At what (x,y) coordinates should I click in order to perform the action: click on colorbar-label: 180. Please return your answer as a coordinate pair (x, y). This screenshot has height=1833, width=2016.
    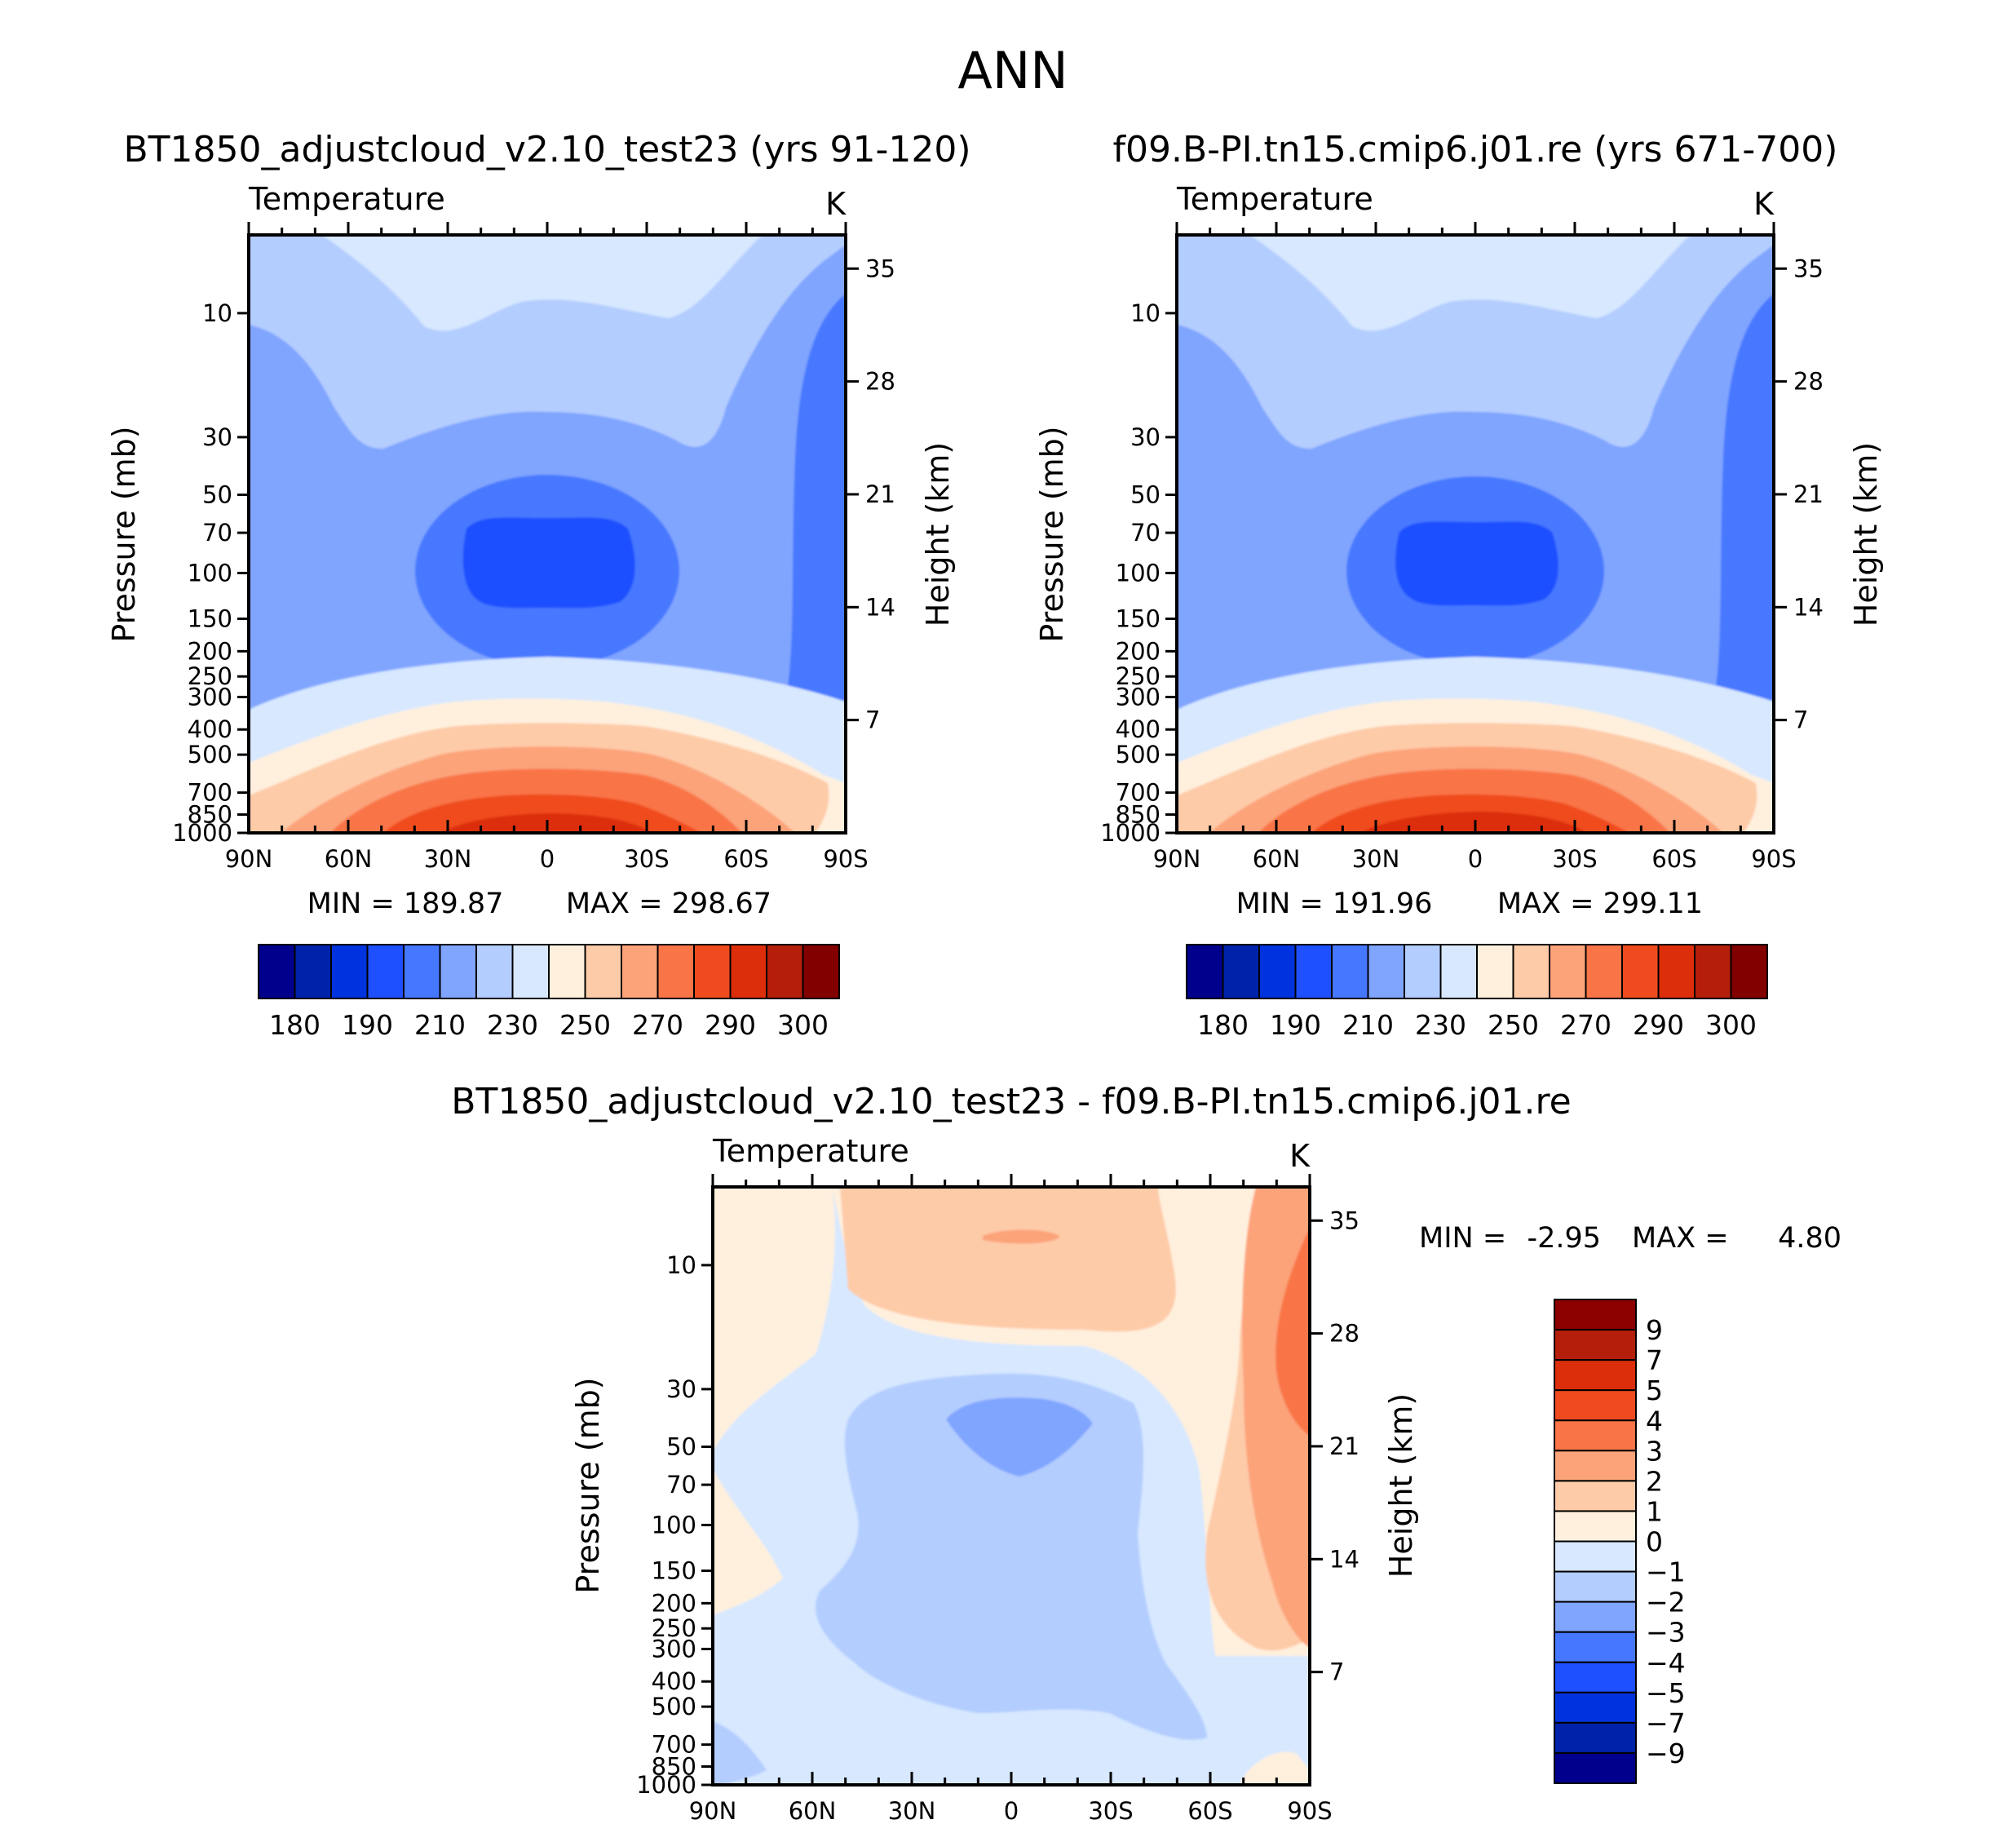
    Looking at the image, I should click on (1223, 1025).